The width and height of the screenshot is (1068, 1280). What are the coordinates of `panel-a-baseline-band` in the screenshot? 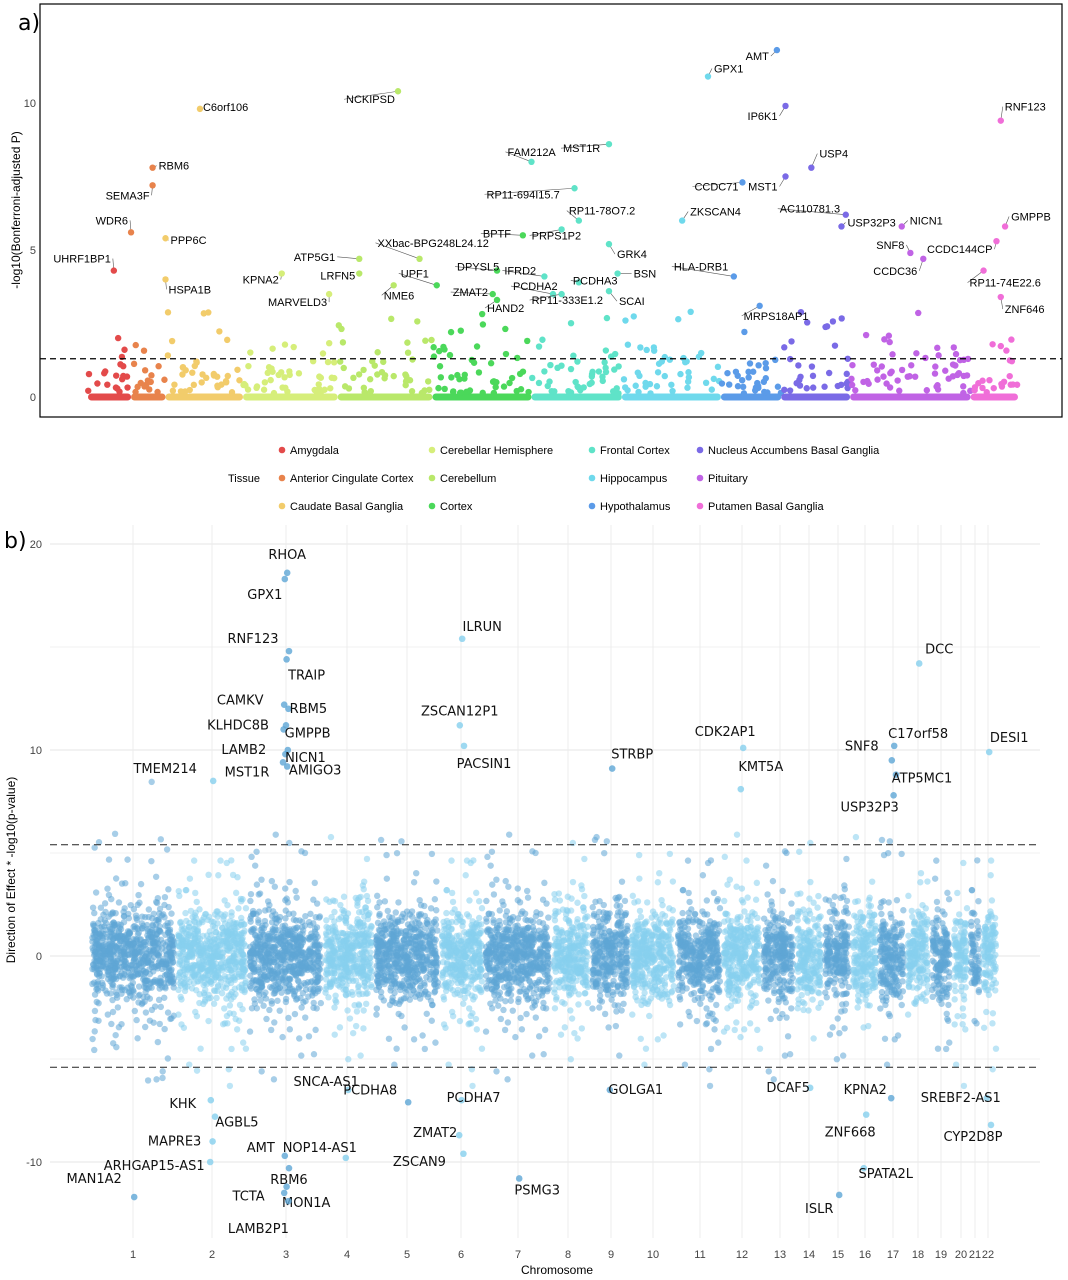 It's located at (385, 397).